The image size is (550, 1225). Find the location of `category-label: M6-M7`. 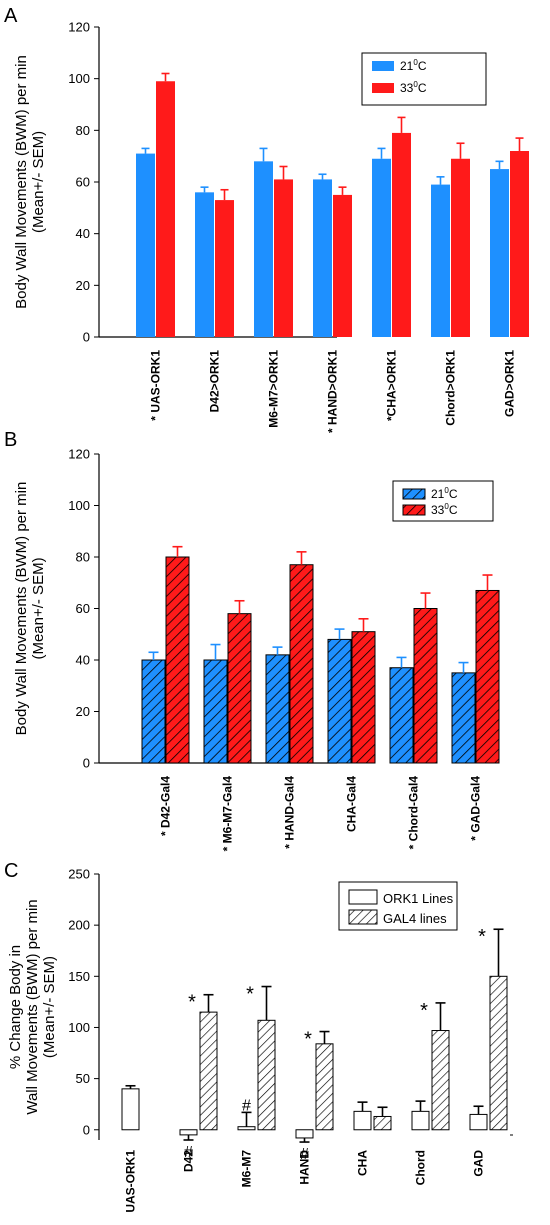

category-label: M6-M7 is located at coordinates (247, 1169).